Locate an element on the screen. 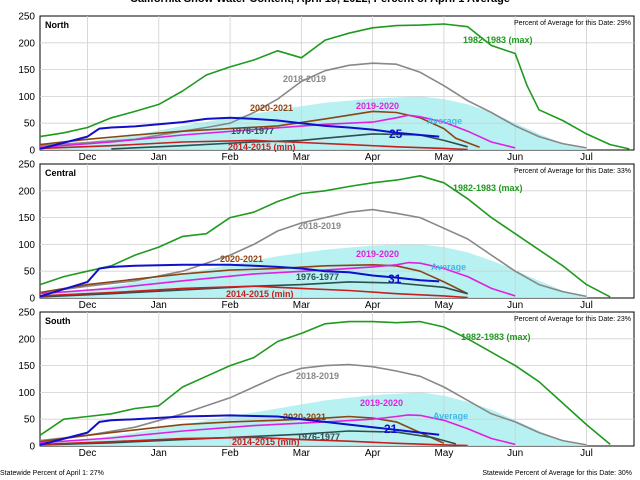 This screenshot has width=640, height=480. north-series-2021-2022 is located at coordinates (239, 133).